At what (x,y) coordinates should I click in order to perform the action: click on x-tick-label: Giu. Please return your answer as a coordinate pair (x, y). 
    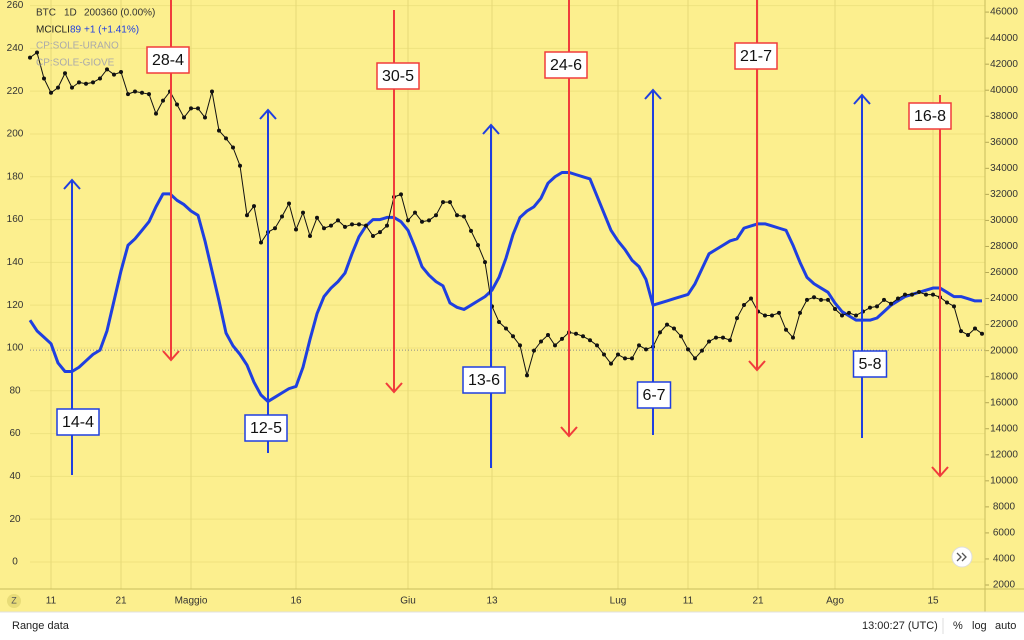
    Looking at the image, I should click on (408, 601).